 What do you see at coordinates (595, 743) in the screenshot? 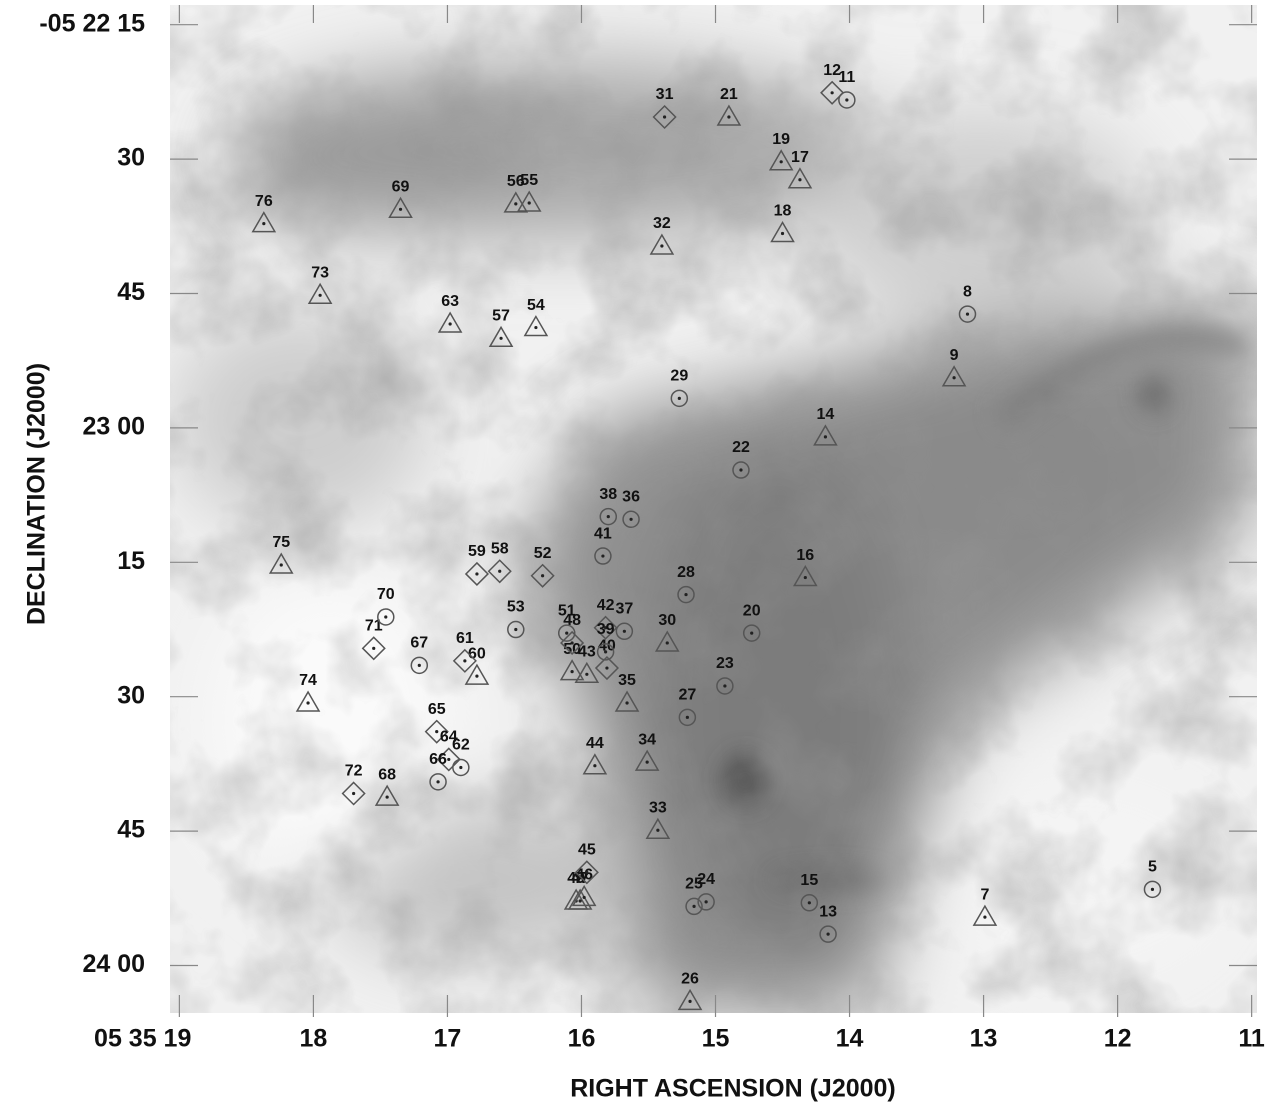
I see `source-label: 44` at bounding box center [595, 743].